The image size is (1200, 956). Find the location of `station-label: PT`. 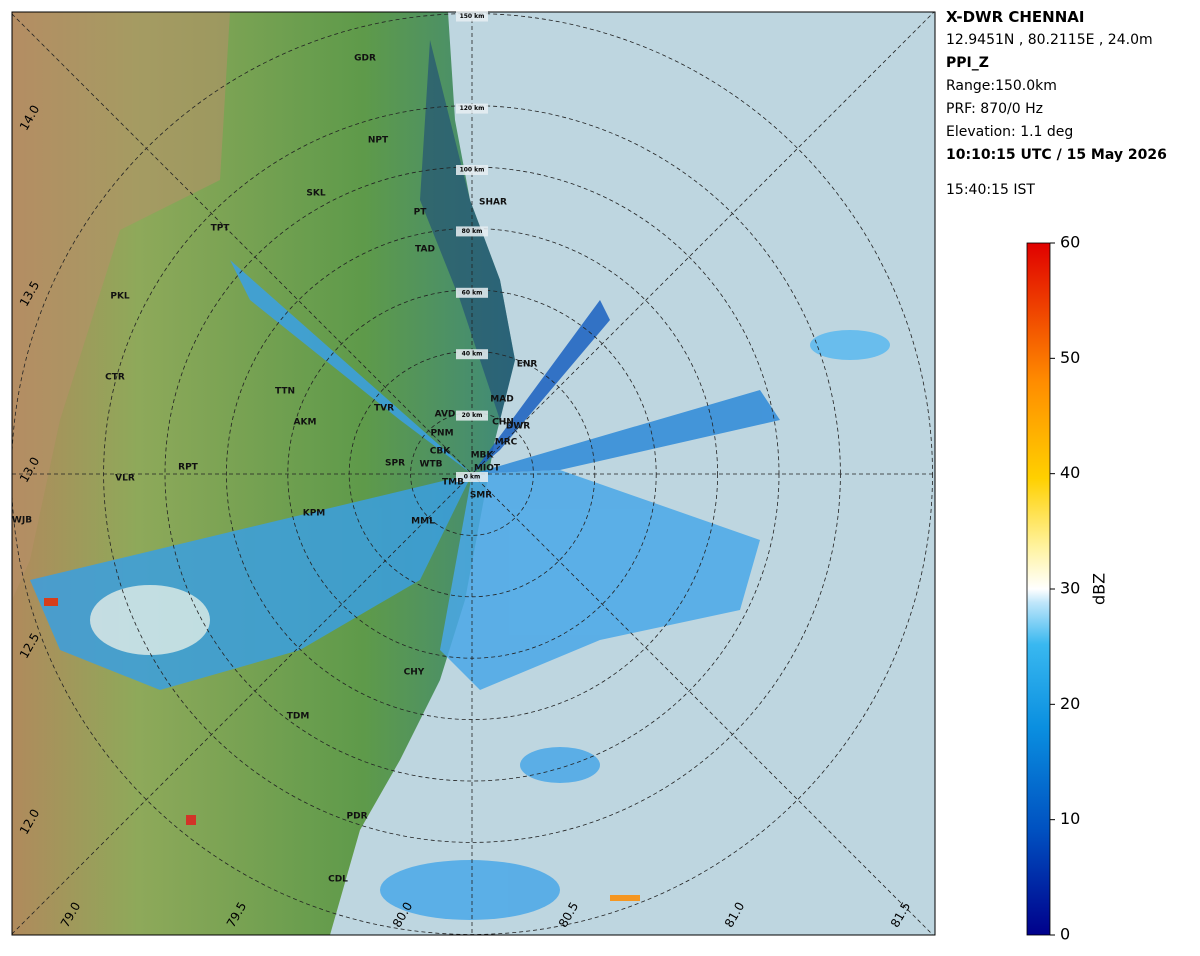

station-label: PT is located at coordinates (421, 213).